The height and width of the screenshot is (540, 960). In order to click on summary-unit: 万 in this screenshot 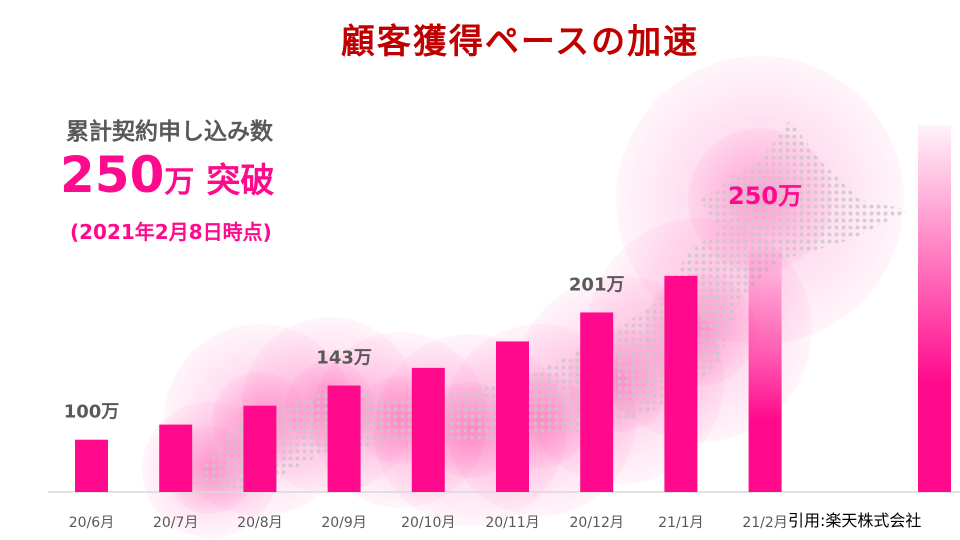, I will do `click(179, 182)`.